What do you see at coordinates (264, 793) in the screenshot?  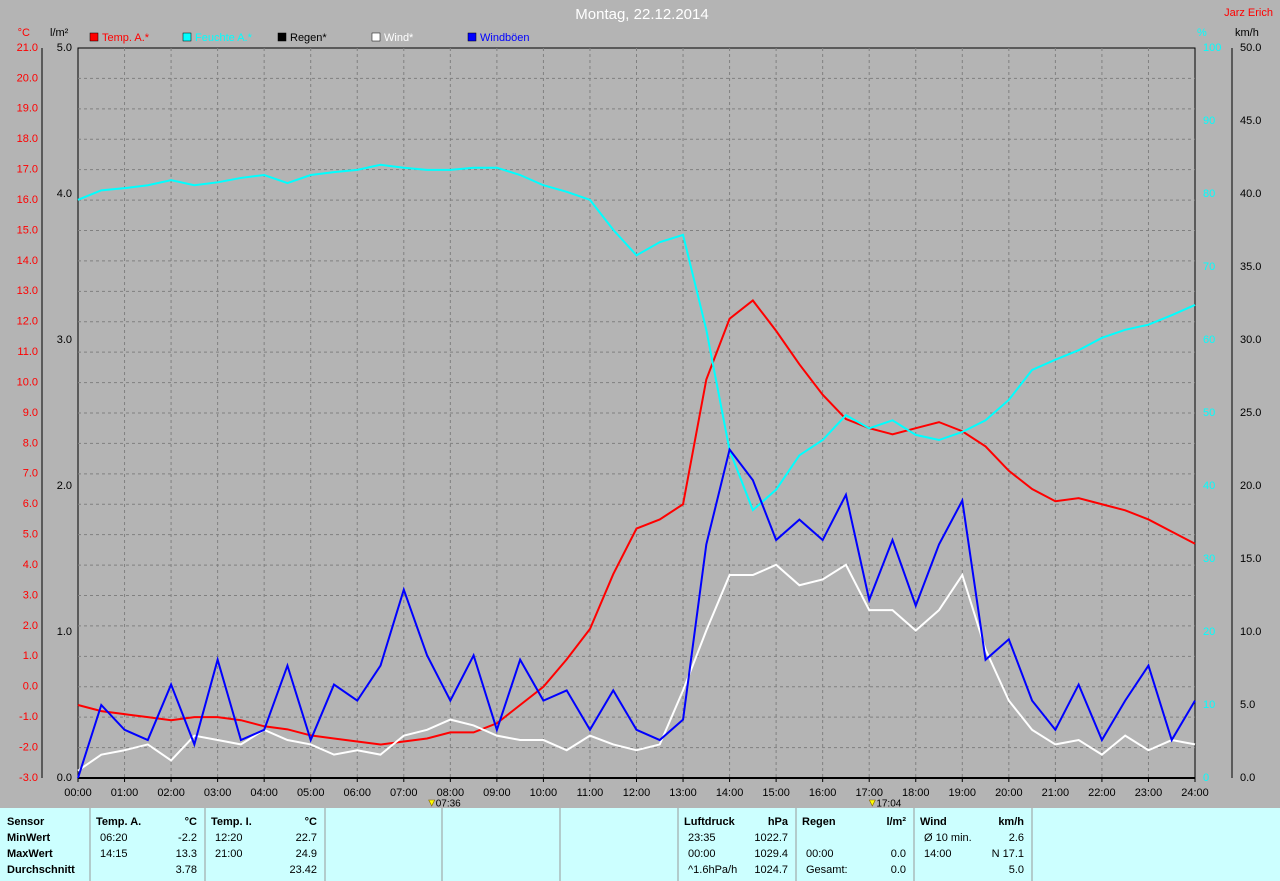 I see `x-tick-label: 04:00` at bounding box center [264, 793].